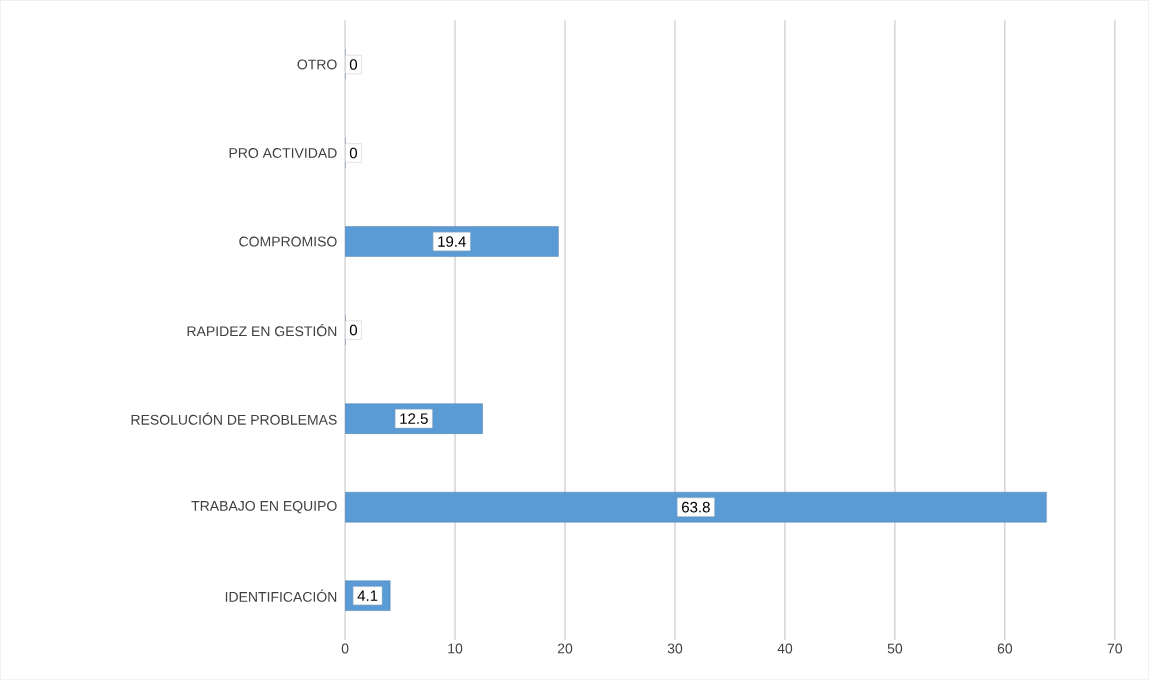  Describe the element at coordinates (455, 648) in the screenshot. I see `x-tick-label: 10` at that location.